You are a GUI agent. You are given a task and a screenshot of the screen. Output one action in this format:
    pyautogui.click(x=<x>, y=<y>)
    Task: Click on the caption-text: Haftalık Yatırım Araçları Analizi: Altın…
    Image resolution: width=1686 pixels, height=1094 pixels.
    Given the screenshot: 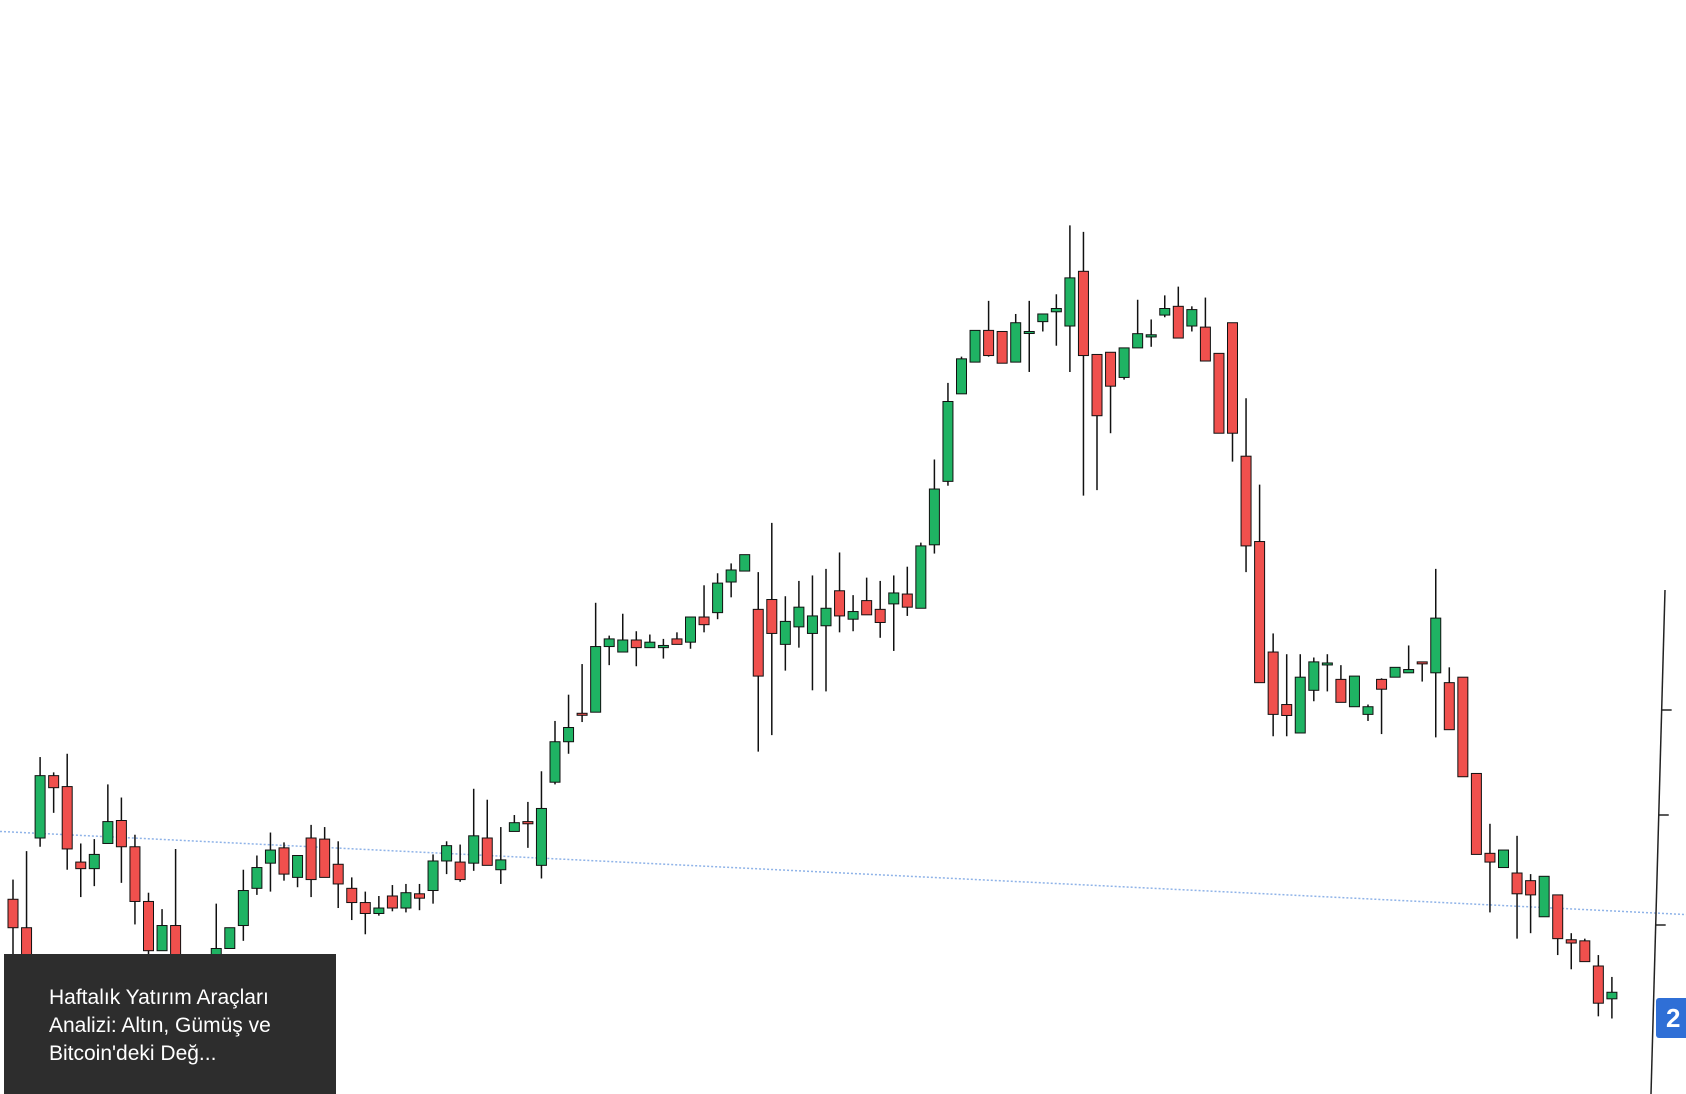 What is the action you would take?
    pyautogui.click(x=160, y=1025)
    